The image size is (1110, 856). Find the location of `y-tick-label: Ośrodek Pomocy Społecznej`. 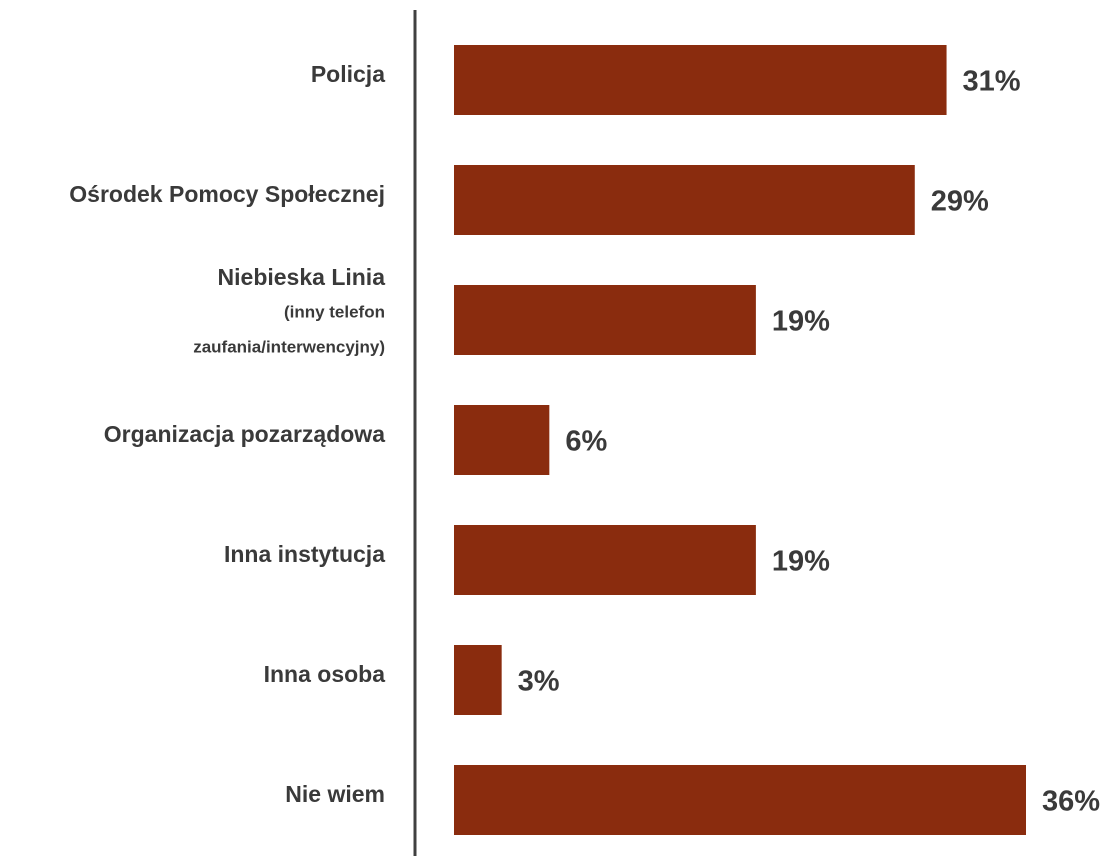

y-tick-label: Ośrodek Pomocy Społecznej is located at coordinates (227, 194).